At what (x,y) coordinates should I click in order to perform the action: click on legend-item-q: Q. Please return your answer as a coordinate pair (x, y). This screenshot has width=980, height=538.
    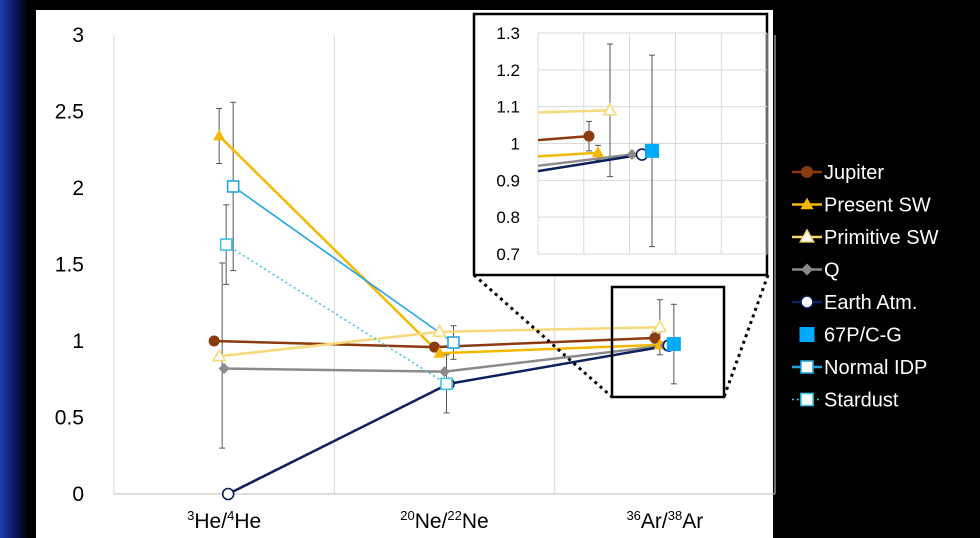
    Looking at the image, I should click on (816, 271).